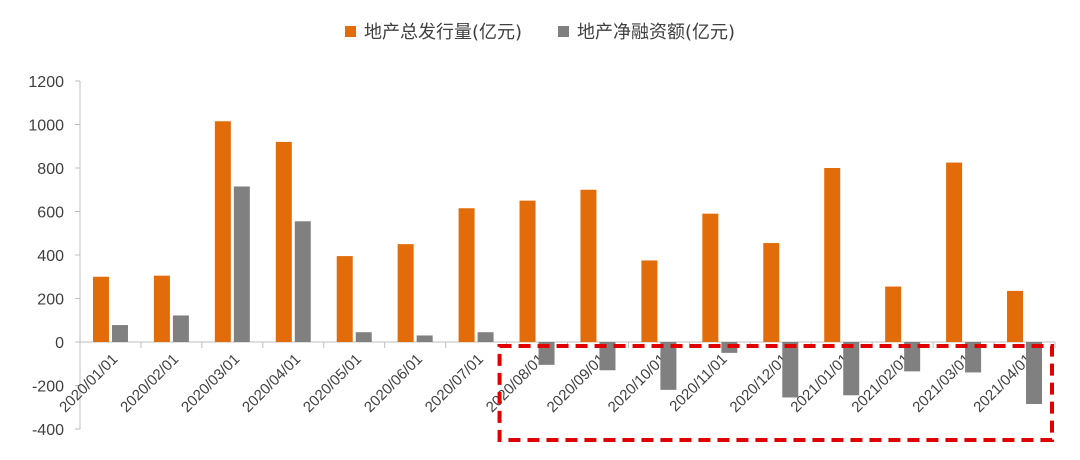  What do you see at coordinates (759, 383) in the screenshot?
I see `x-tick-label: 2020/12/01` at bounding box center [759, 383].